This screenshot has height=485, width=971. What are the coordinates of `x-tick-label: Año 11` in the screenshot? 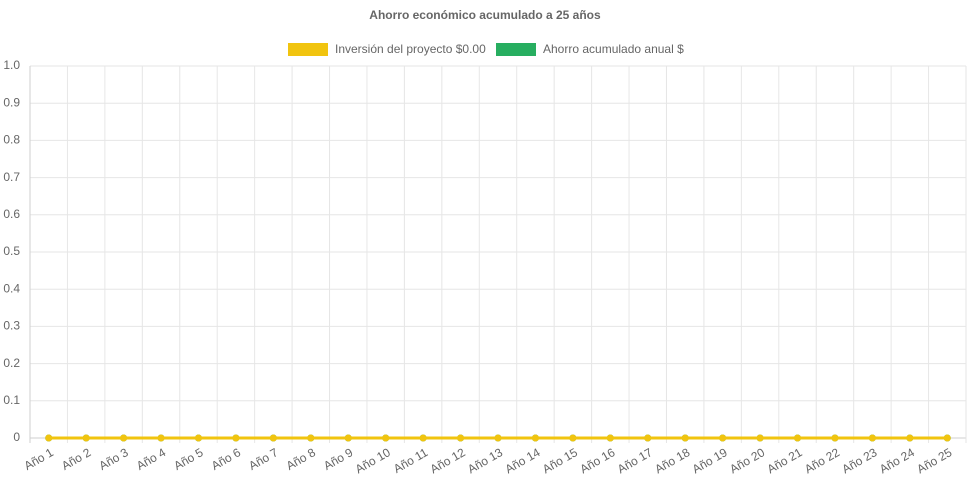 It's located at (410, 460).